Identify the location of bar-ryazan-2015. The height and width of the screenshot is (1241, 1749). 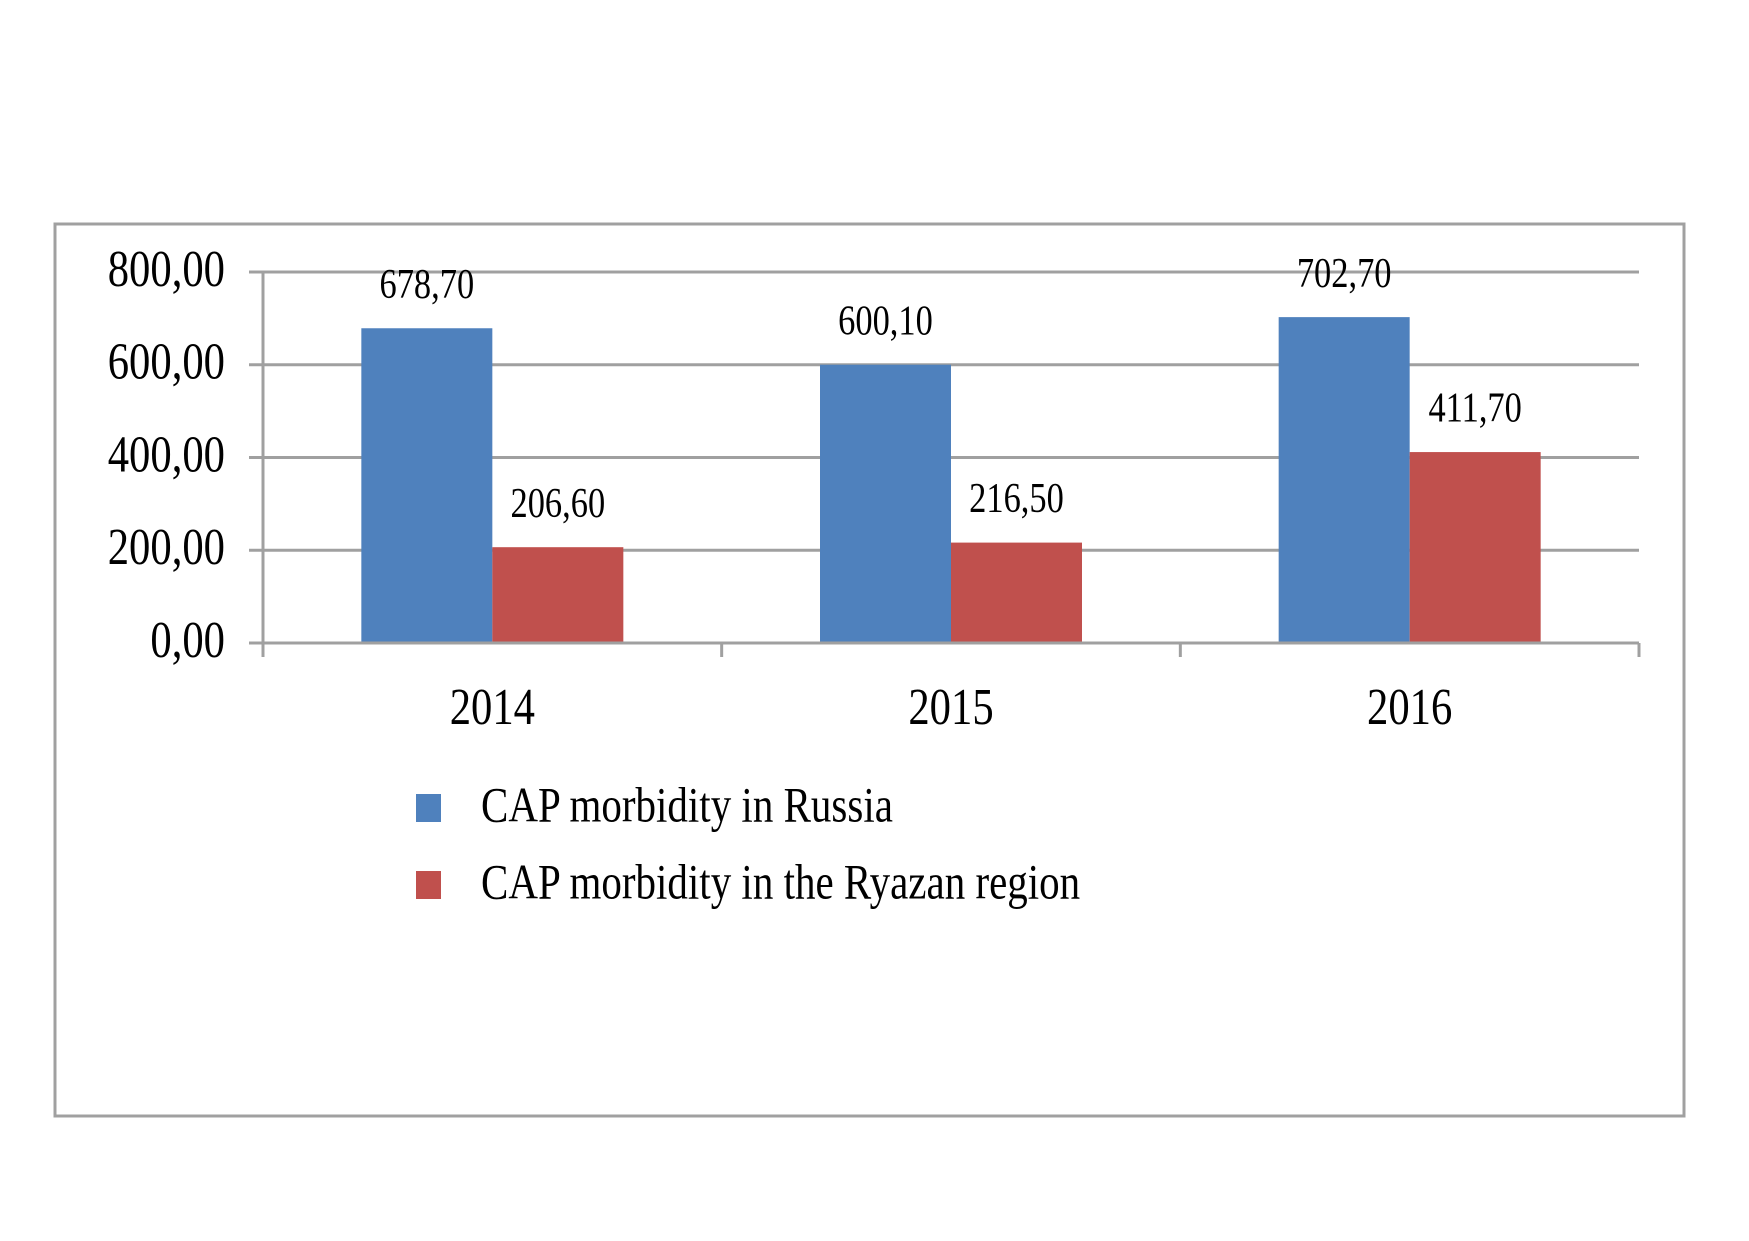
(1016, 592).